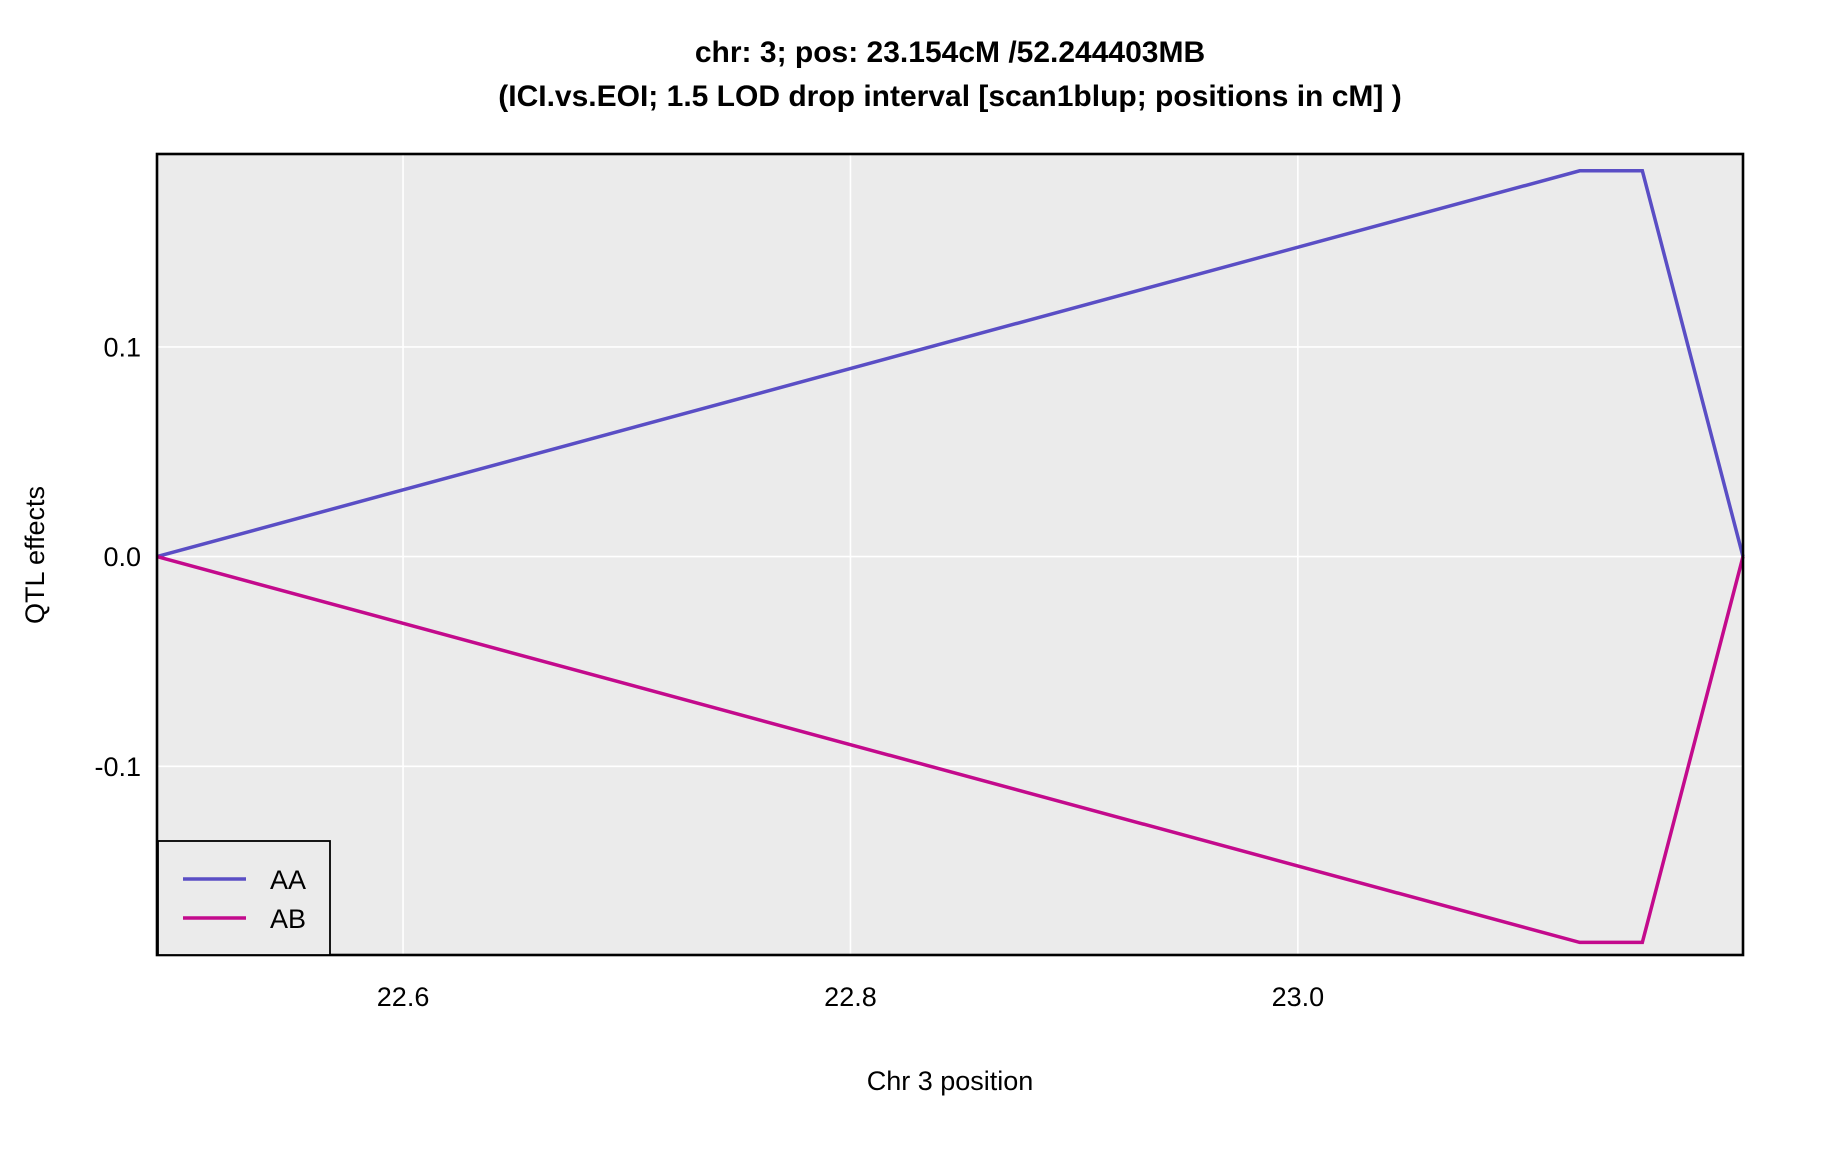 This screenshot has width=1824, height=1152. I want to click on legend-label-AB: AB, so click(288, 919).